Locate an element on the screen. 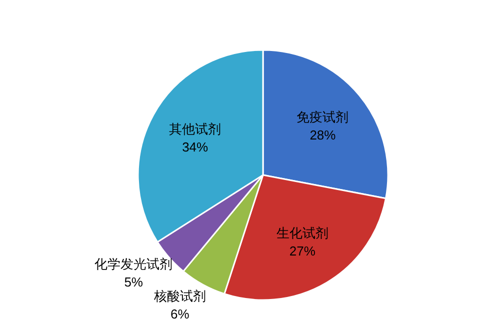 Image resolution: width=489 pixels, height=330 pixels. slice-label: 免疫试剂 is located at coordinates (322, 117).